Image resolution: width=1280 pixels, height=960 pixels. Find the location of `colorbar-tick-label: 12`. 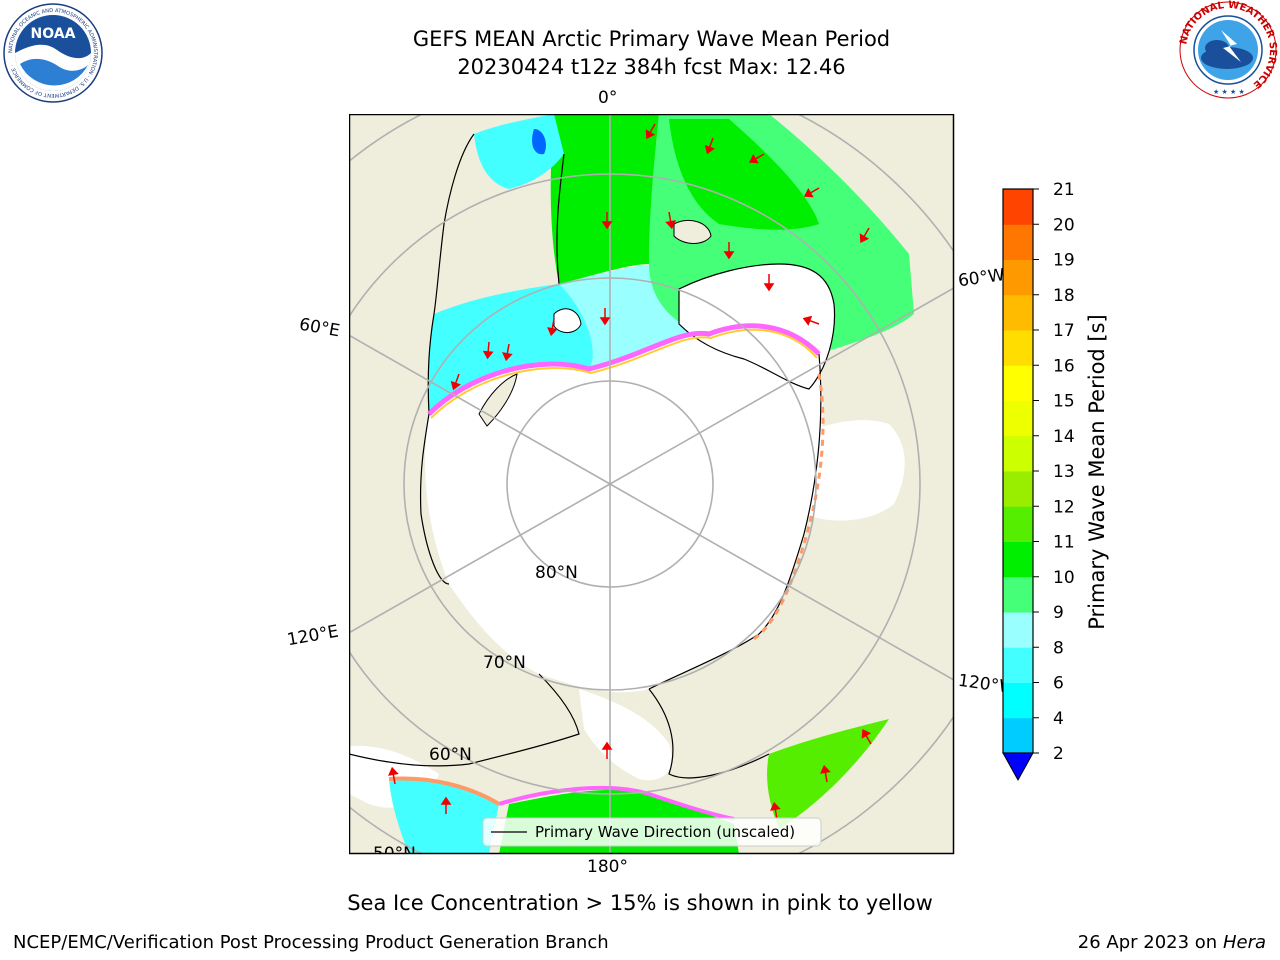

colorbar-tick-label: 12 is located at coordinates (1064, 507).